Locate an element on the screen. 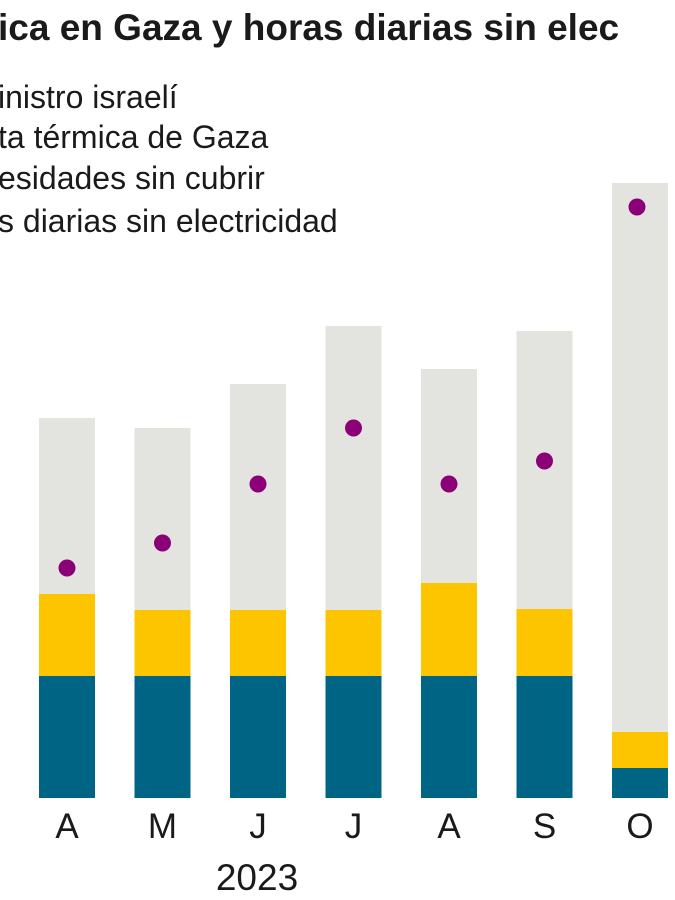 This screenshot has width=675, height=900. x-tick-label-3: J is located at coordinates (354, 826).